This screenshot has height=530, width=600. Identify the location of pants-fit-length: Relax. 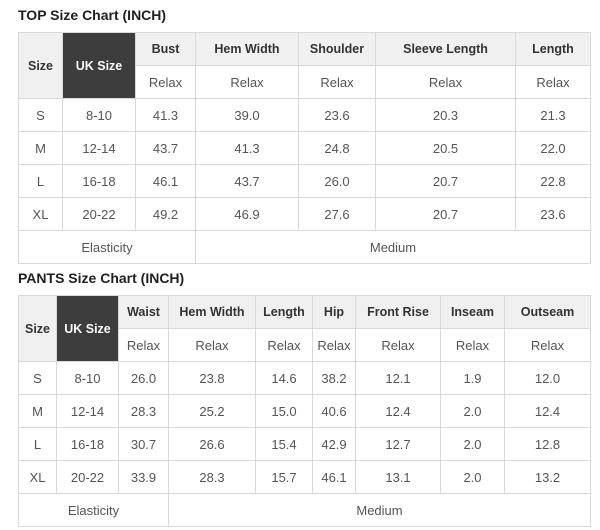
(284, 345).